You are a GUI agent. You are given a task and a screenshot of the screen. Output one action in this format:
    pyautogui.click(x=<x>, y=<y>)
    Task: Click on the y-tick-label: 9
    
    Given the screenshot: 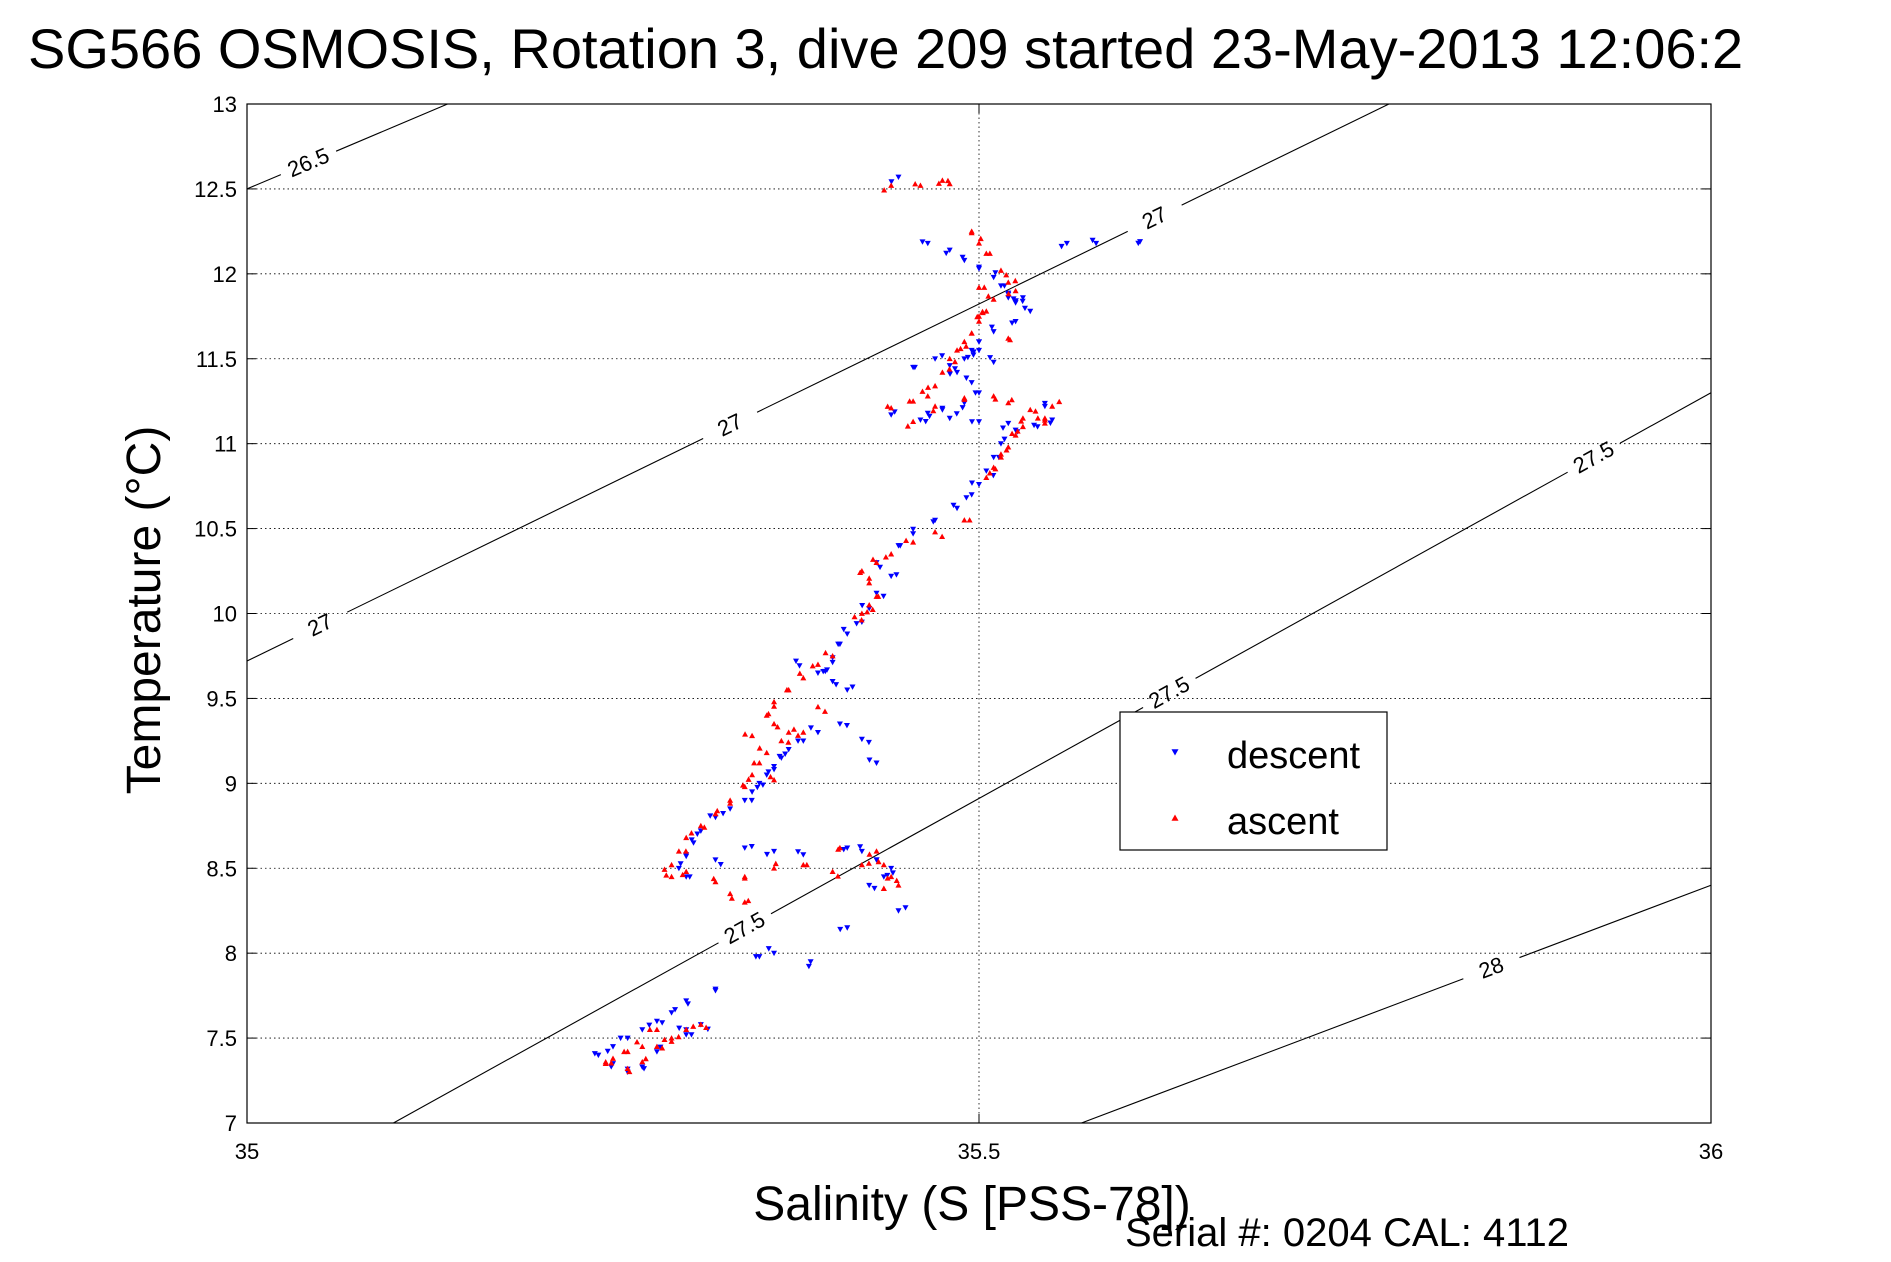 What is the action you would take?
    pyautogui.click(x=231, y=783)
    